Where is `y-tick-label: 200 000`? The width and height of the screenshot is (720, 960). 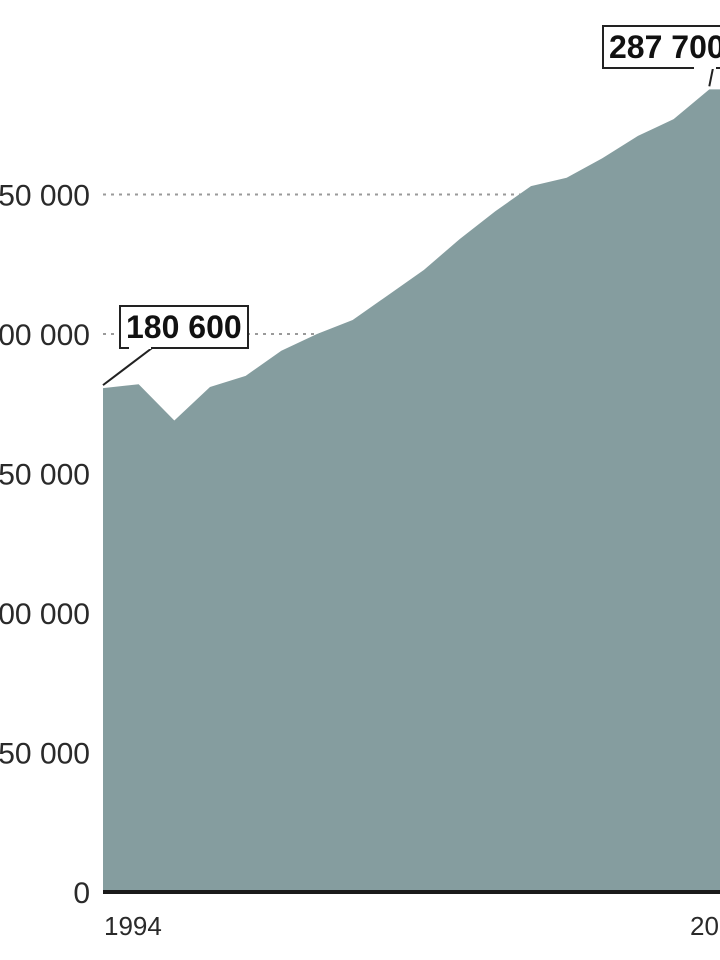 y-tick-label: 200 000 is located at coordinates (45, 335).